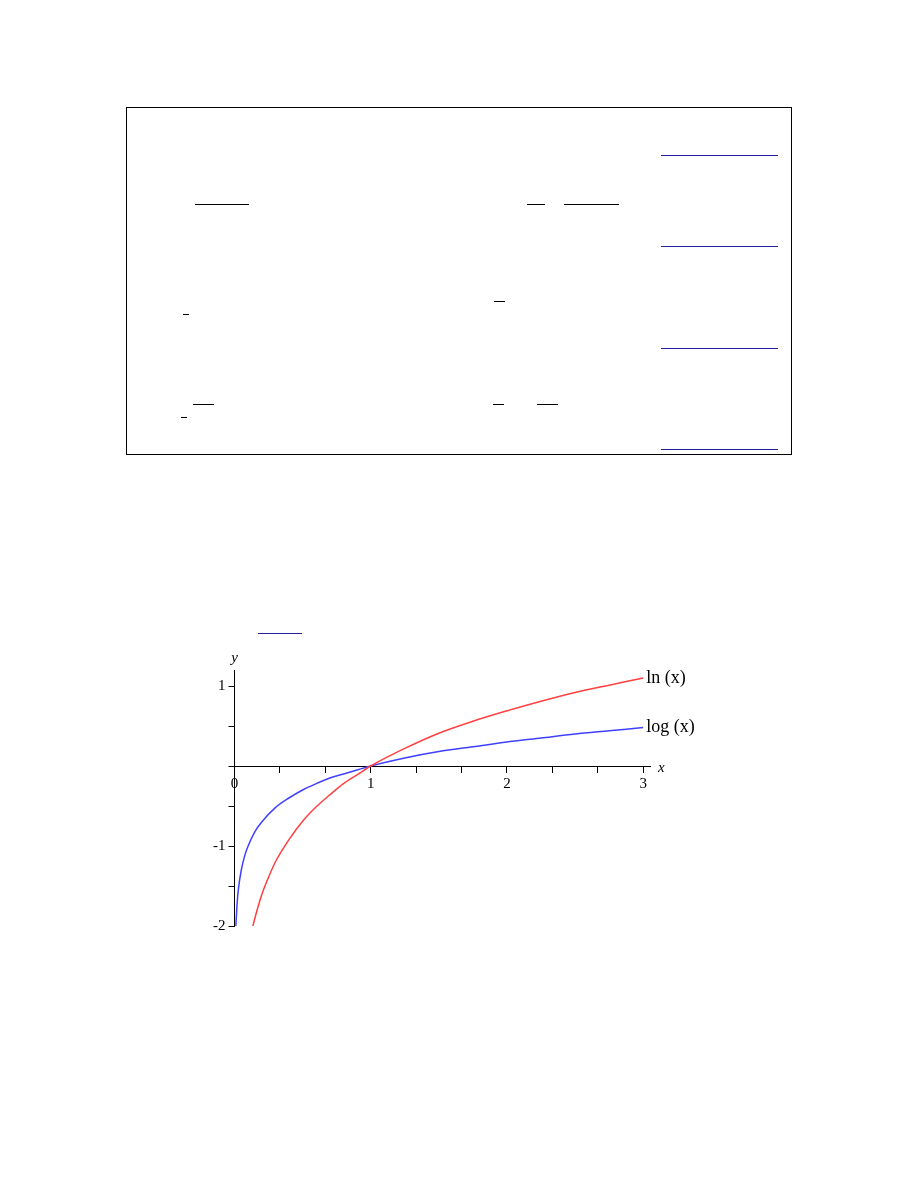 This screenshot has width=918, height=1188. What do you see at coordinates (222, 684) in the screenshot?
I see `y-tick-label: 1` at bounding box center [222, 684].